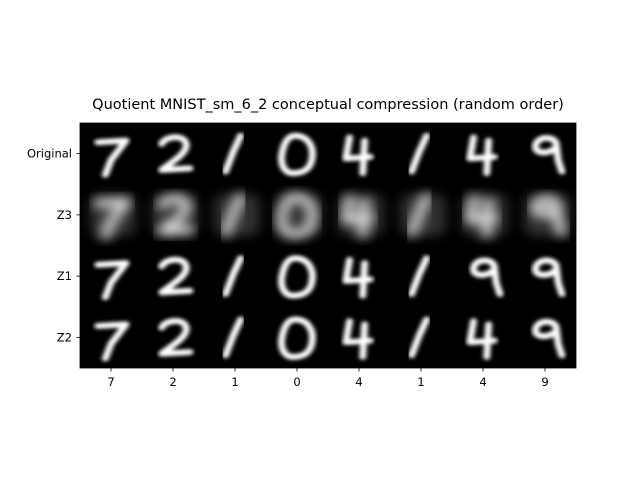 This screenshot has width=640, height=480. Describe the element at coordinates (64, 337) in the screenshot. I see `row-label: Z2` at that location.